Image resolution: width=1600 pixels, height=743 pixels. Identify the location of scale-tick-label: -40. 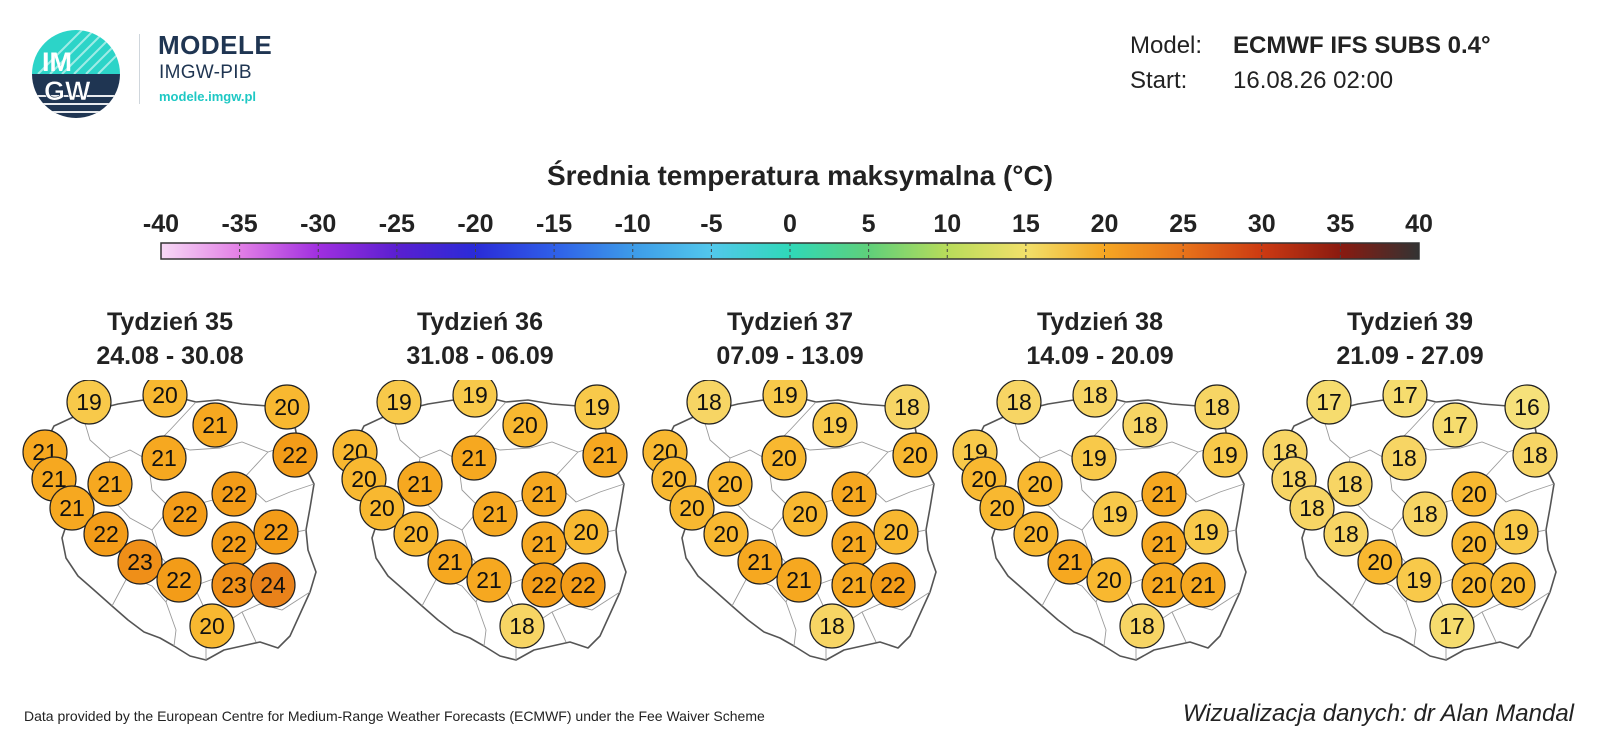
(161, 224).